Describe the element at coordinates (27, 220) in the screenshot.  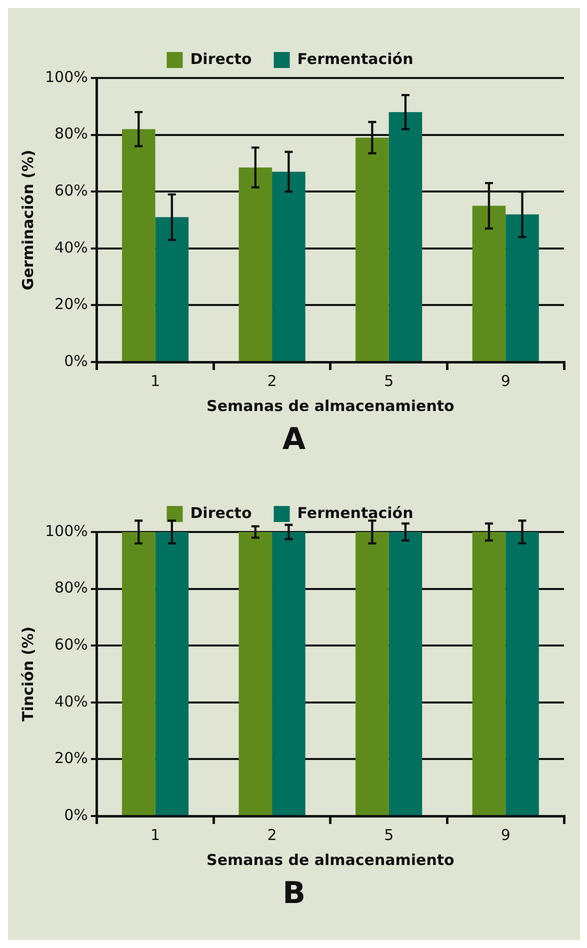
I see `y-axis-title: Germinación (%)` at that location.